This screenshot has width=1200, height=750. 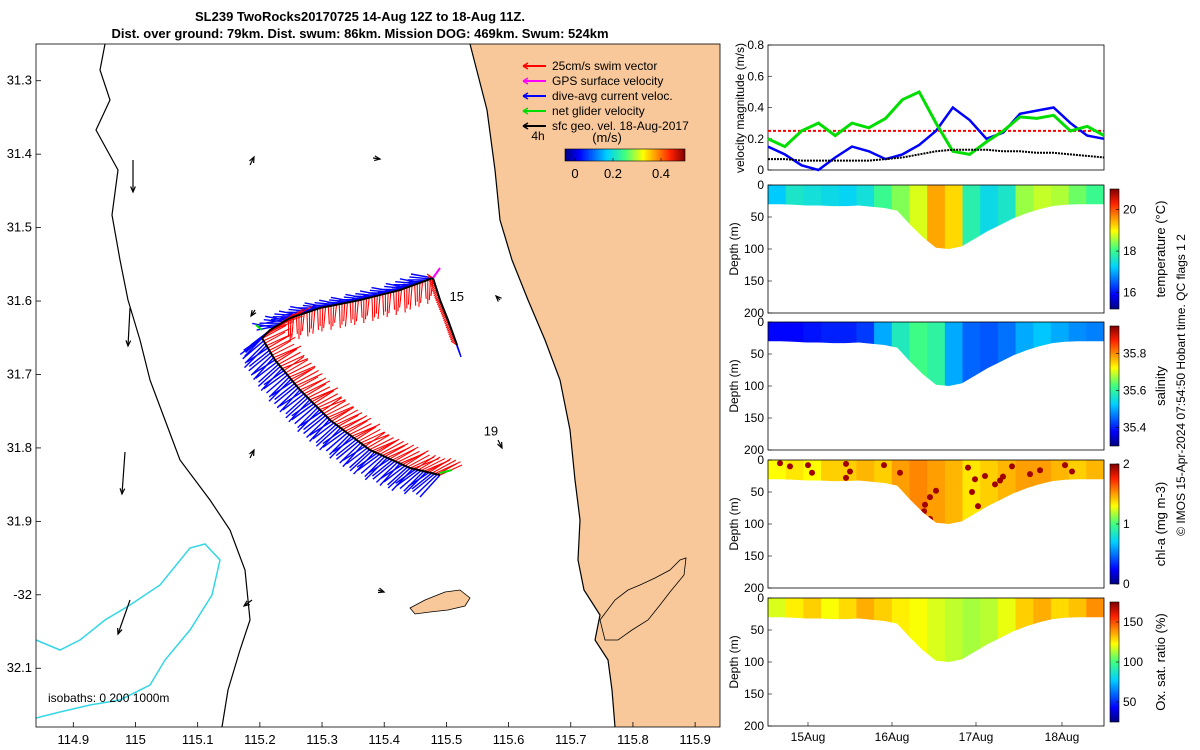 I want to click on section-y-tick-label: 150, so click(x=754, y=418).